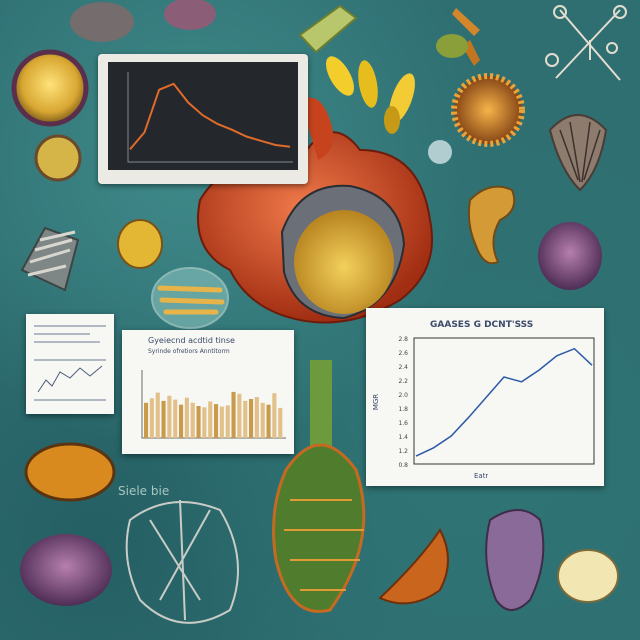 The width and height of the screenshot is (640, 640). What do you see at coordinates (403, 465) in the screenshot?
I see `line-card-ytick: 0.8` at bounding box center [403, 465].